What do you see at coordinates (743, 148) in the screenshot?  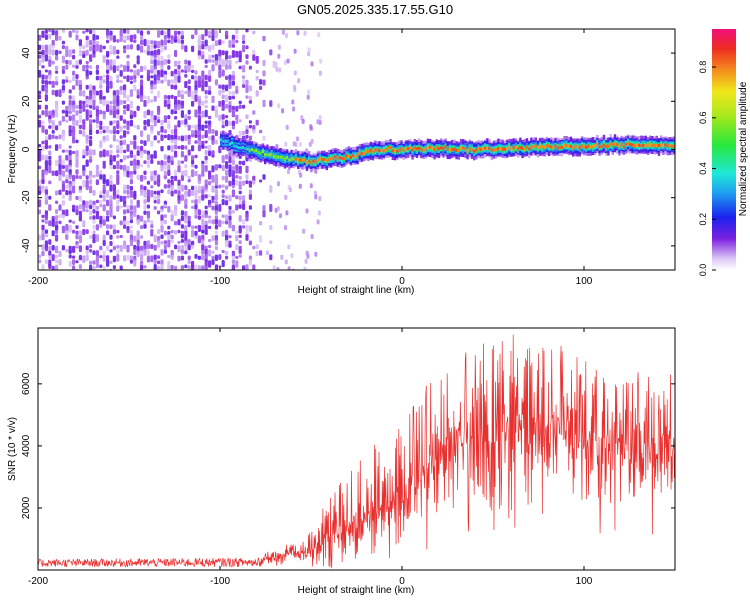 I see `colorbar-label: Normalized spectral amplitude` at bounding box center [743, 148].